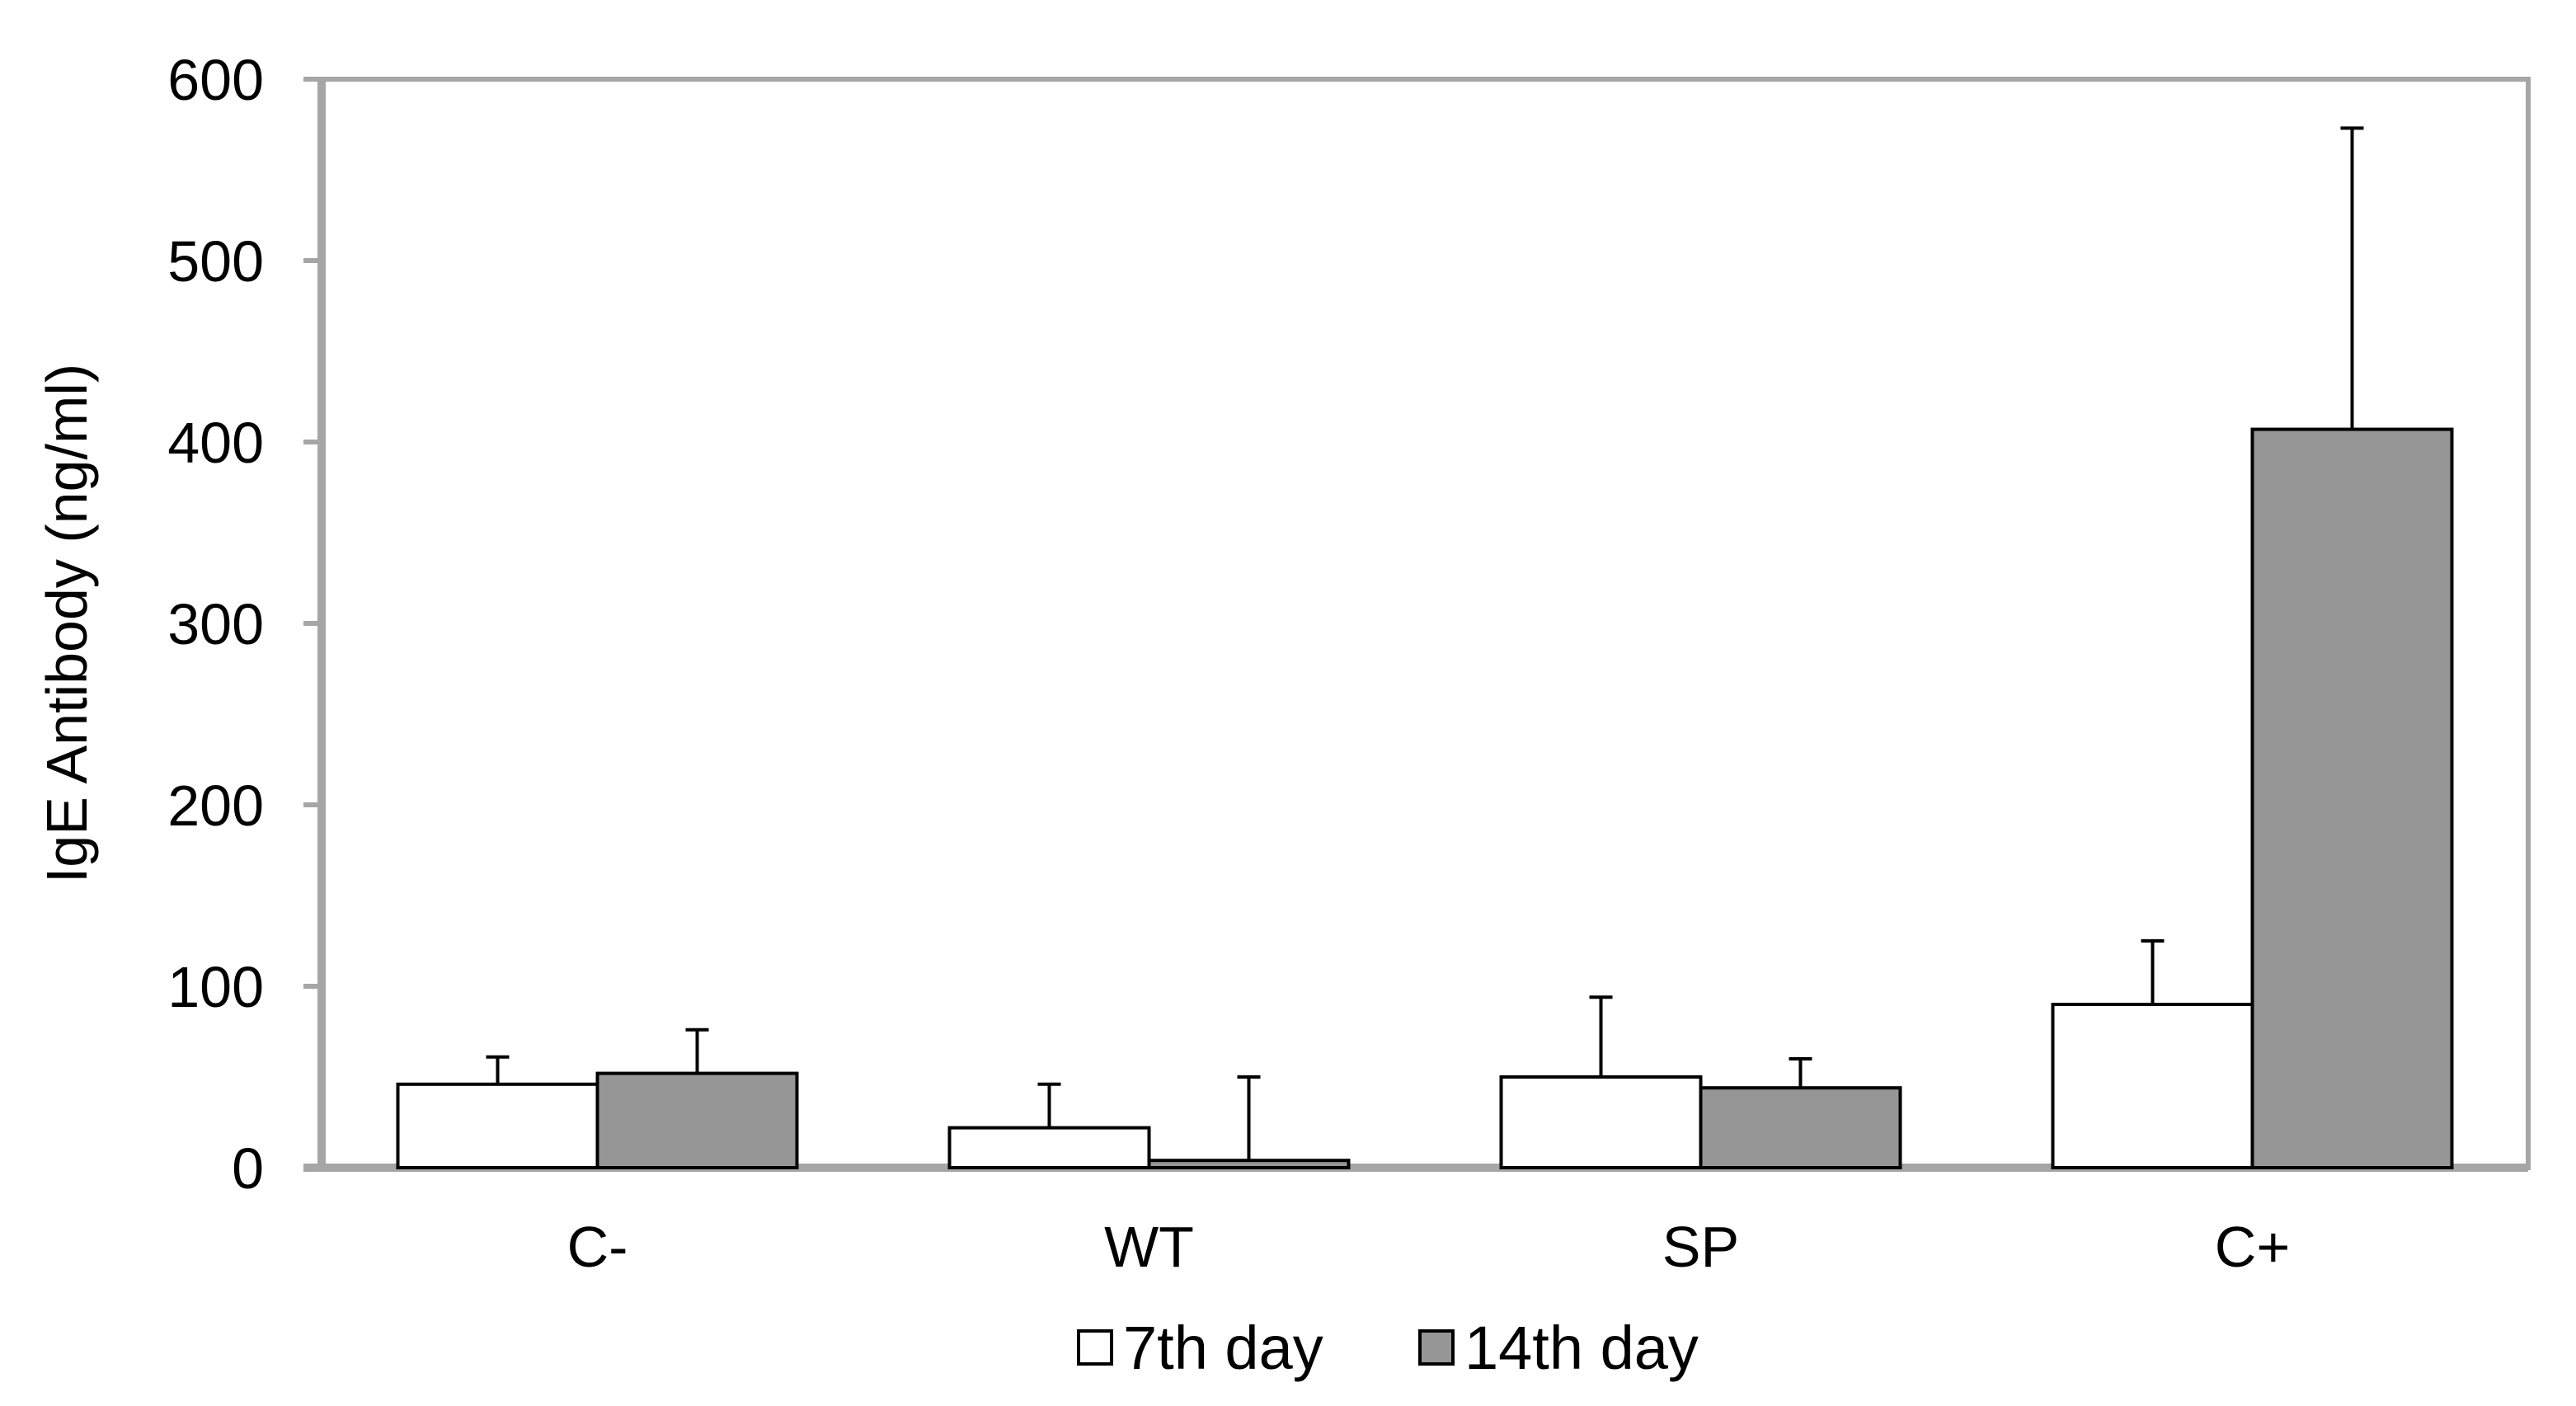 This screenshot has height=1406, width=2576. Describe the element at coordinates (1223, 1348) in the screenshot. I see `legend-label-7th-day: 7th day` at that location.